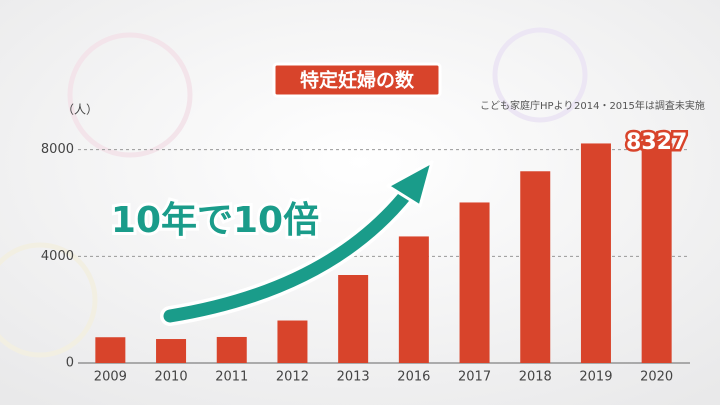 The height and width of the screenshot is (405, 720). What do you see at coordinates (171, 377) in the screenshot?
I see `x-tick-label: 2010` at bounding box center [171, 377].